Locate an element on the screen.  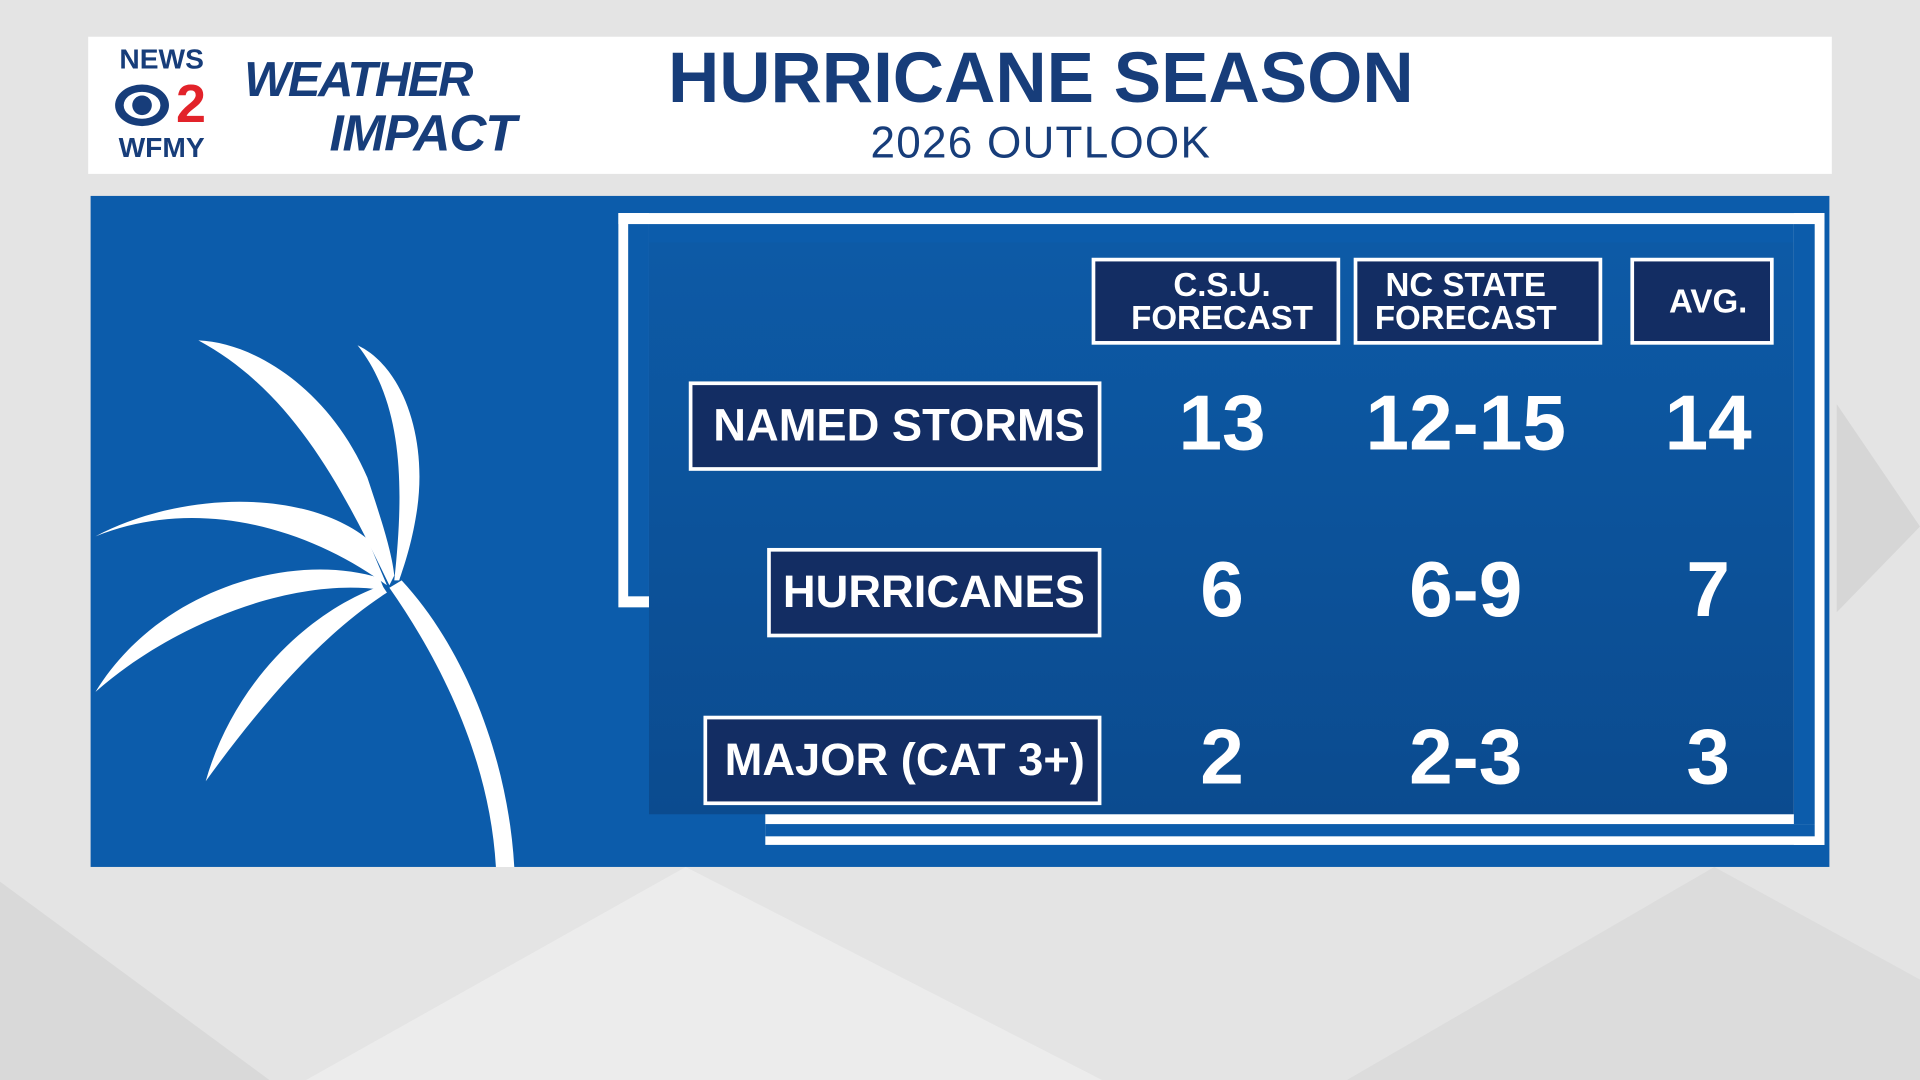
palm-tree is located at coordinates (305, 603).